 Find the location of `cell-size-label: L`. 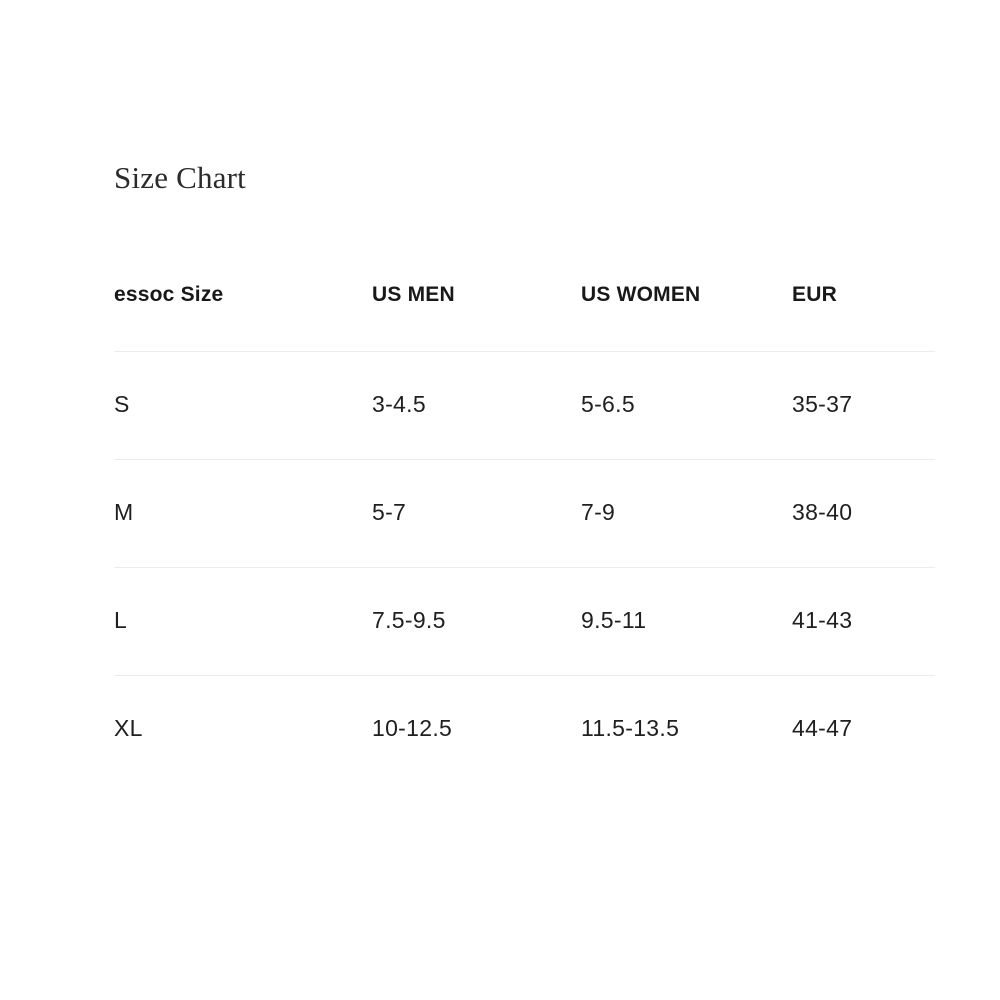

cell-size-label: L is located at coordinates (121, 620).